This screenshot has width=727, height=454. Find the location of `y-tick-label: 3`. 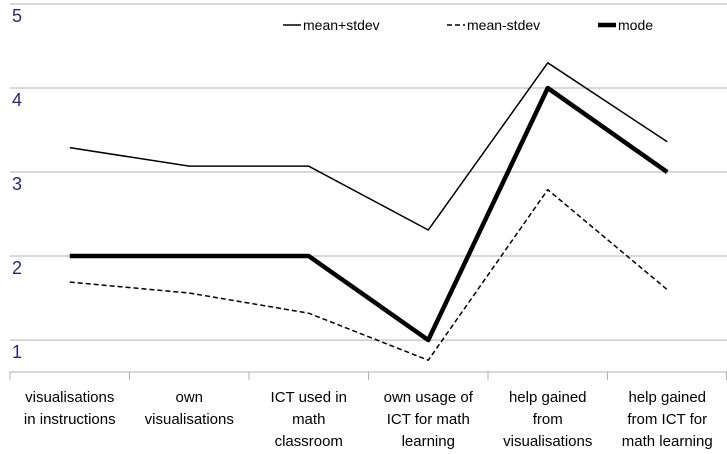

y-tick-label: 3 is located at coordinates (17, 184).